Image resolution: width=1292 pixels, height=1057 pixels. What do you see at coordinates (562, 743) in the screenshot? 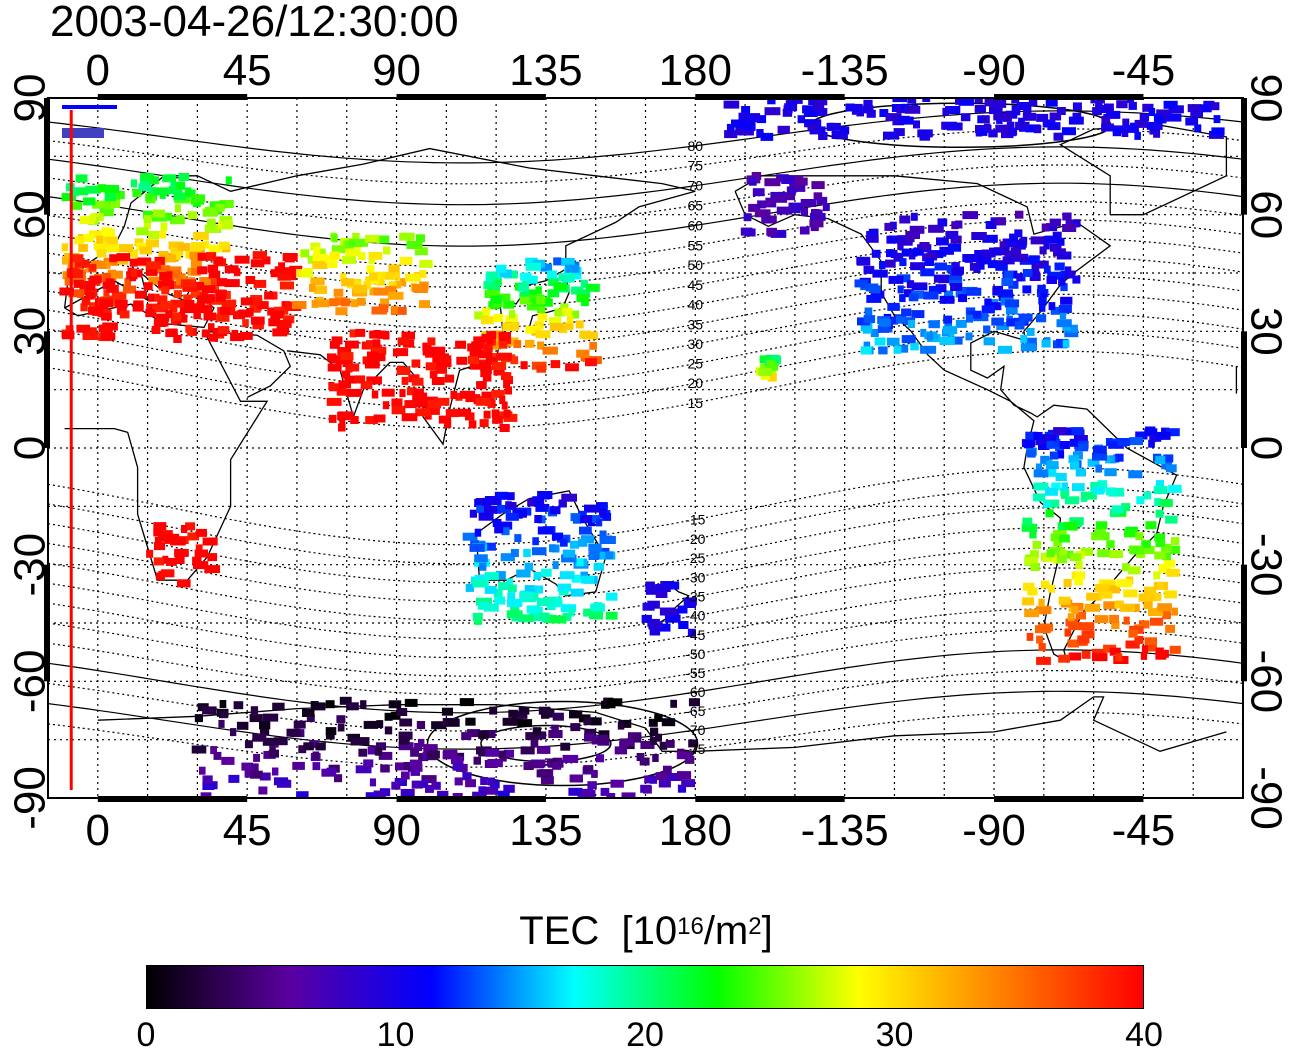
I see `contour-oval` at bounding box center [562, 743].